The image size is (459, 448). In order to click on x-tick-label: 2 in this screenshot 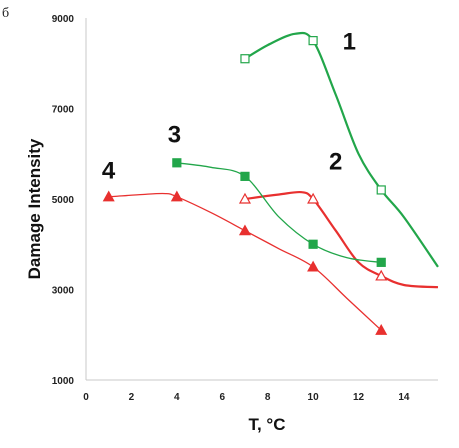, I will do `click(132, 397)`.